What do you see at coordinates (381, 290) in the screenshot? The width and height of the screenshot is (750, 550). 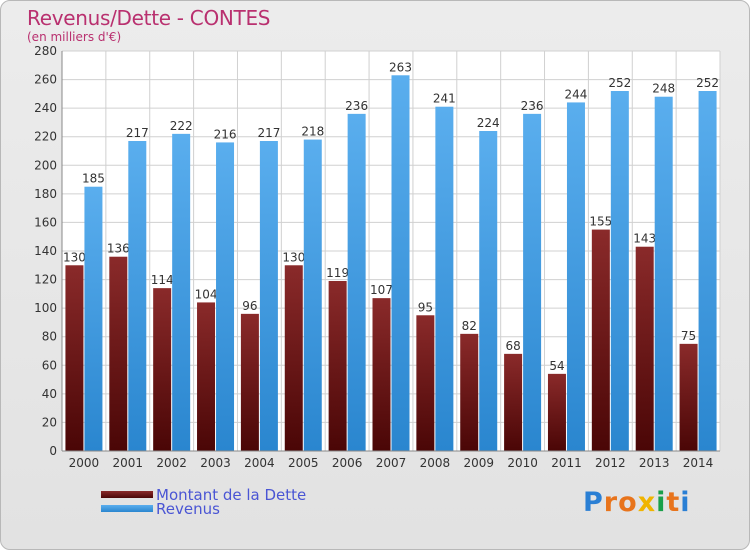 I see `debt-value-label: 107` at bounding box center [381, 290].